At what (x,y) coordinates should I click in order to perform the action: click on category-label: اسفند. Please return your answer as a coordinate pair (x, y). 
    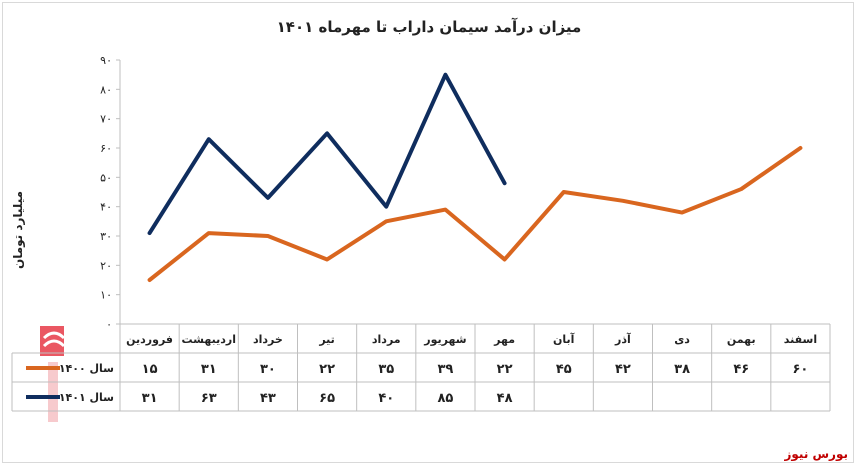
    Looking at the image, I should click on (800, 339).